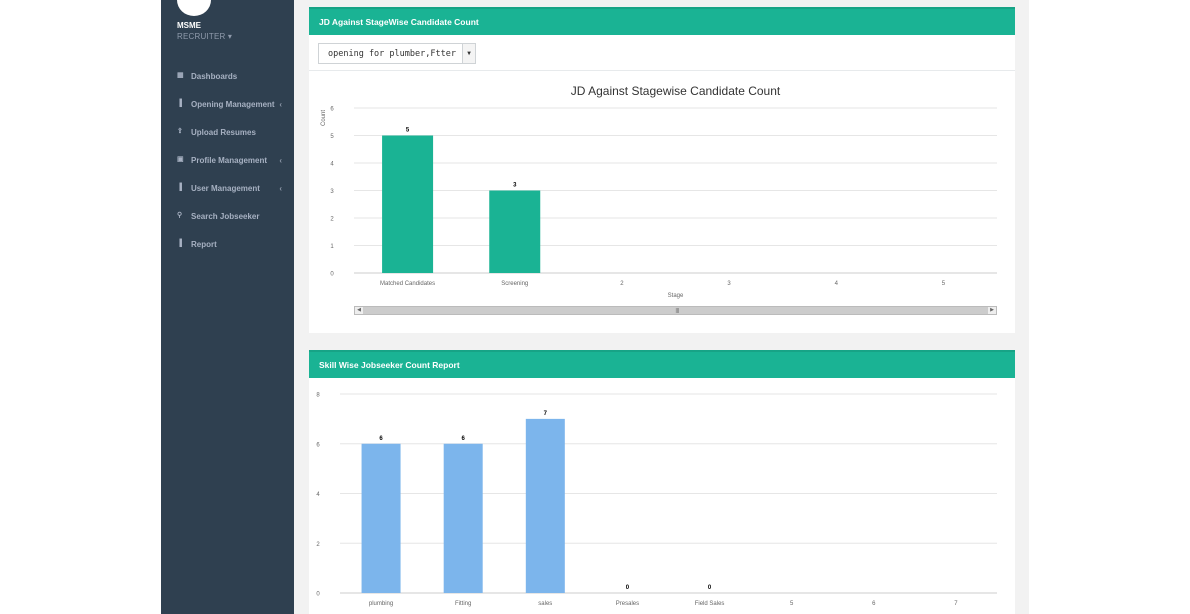  Describe the element at coordinates (318, 396) in the screenshot. I see `y-tick-label: 8` at that location.